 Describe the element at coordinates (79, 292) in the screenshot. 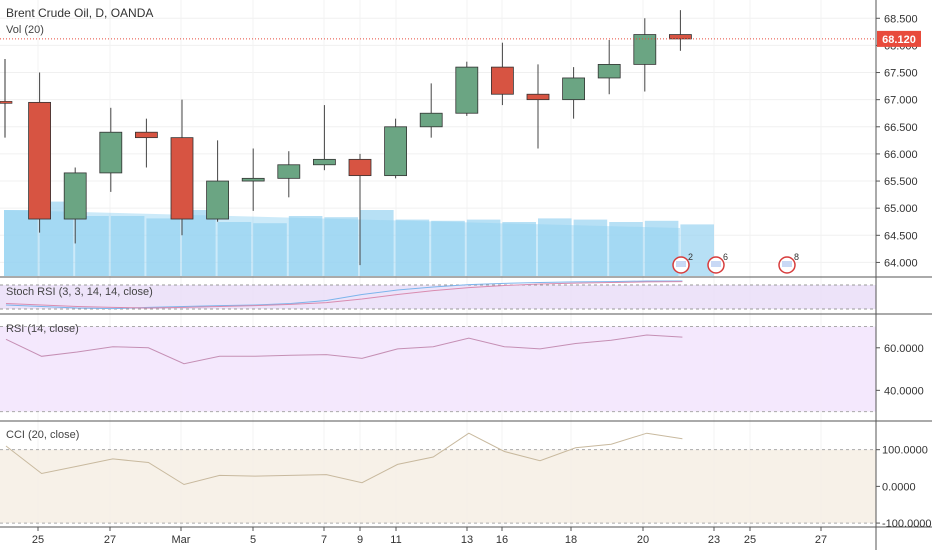

I see `stoch-rsi-legend: Stoch RSI (3, 3, 14, 14, close)` at that location.